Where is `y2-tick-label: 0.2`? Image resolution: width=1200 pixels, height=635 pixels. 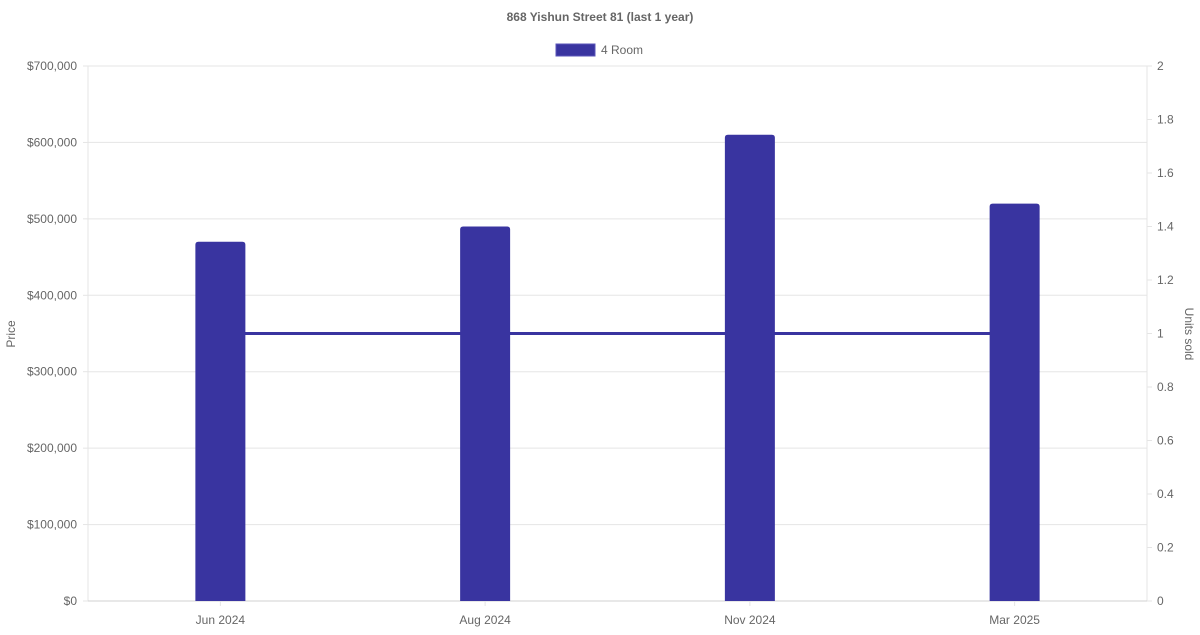 y2-tick-label: 0.2 is located at coordinates (1165, 548).